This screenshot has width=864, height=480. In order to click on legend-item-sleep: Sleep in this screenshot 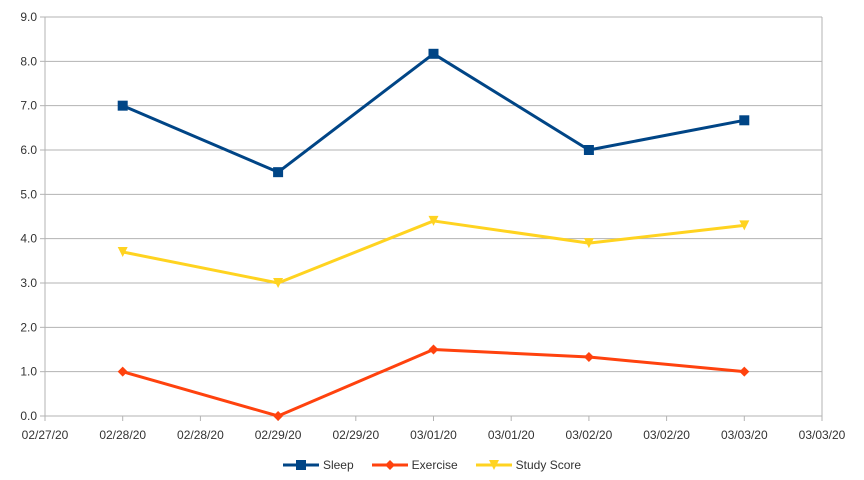, I will do `click(318, 465)`.